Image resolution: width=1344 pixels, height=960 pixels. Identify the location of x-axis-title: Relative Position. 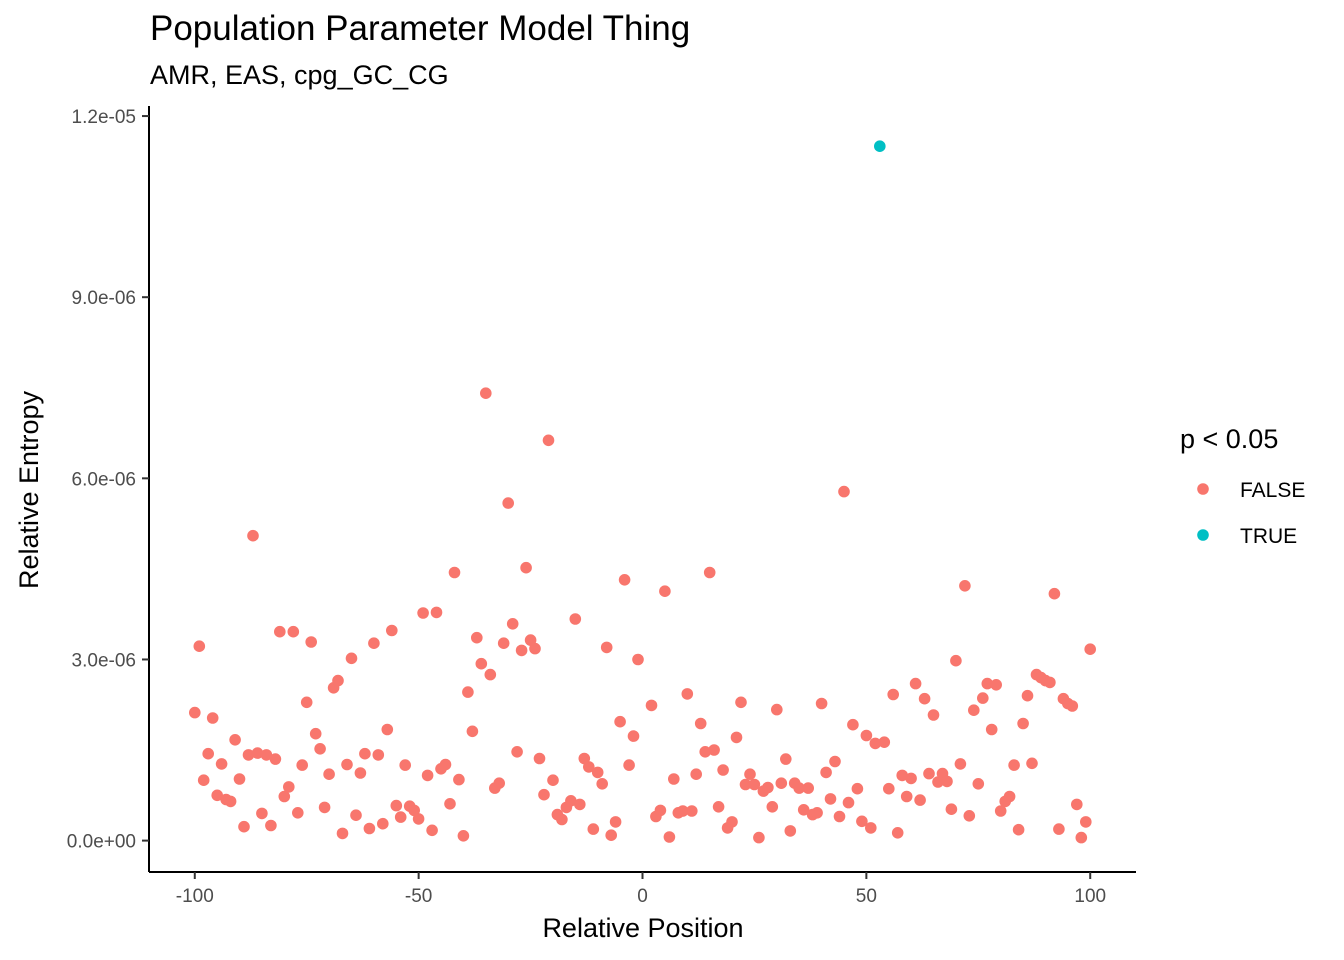
(642, 928).